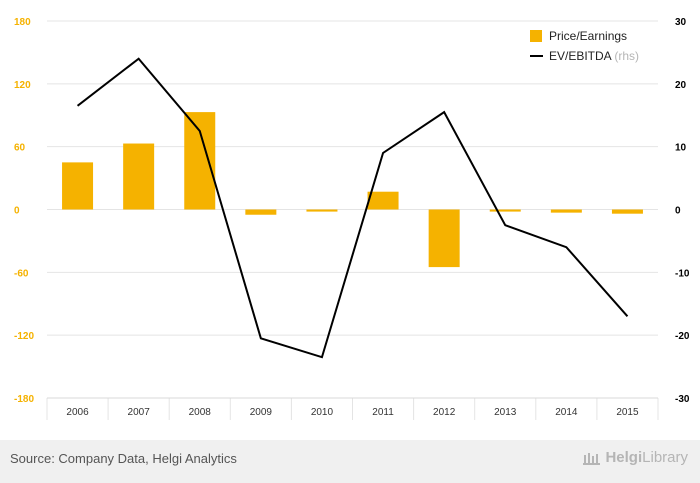 This screenshot has width=700, height=483. What do you see at coordinates (627, 412) in the screenshot?
I see `x-tick-label: 2015` at bounding box center [627, 412].